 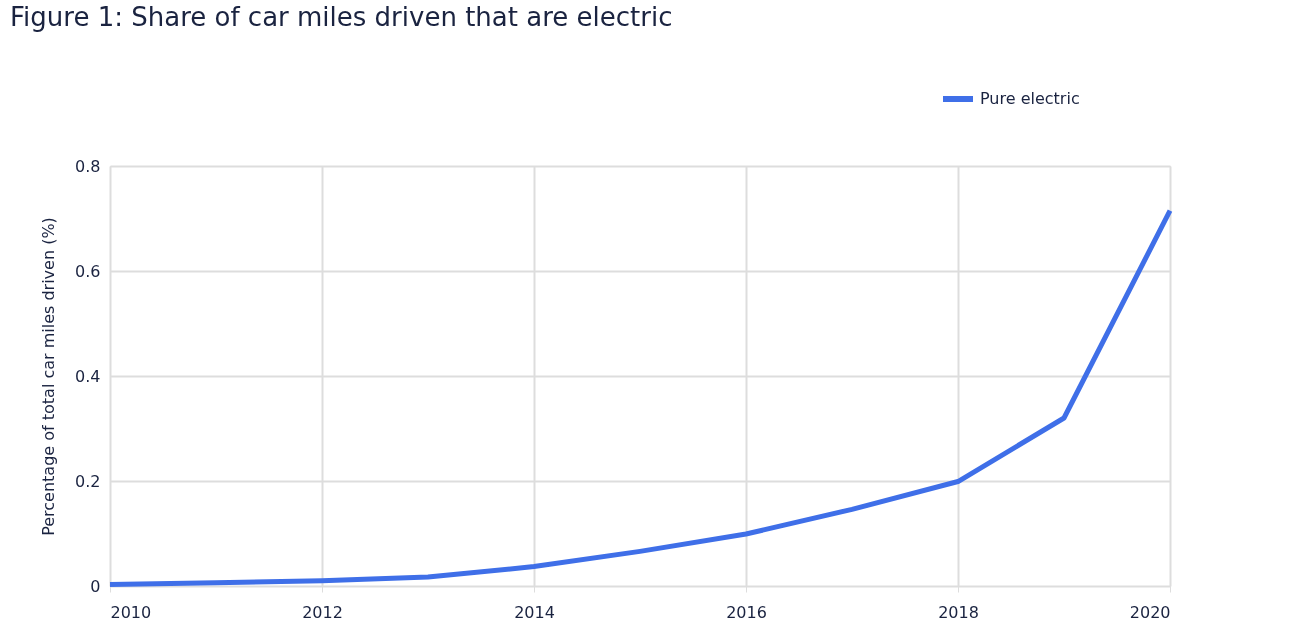 What do you see at coordinates (958, 612) in the screenshot?
I see `x-tick-label: 2018` at bounding box center [958, 612].